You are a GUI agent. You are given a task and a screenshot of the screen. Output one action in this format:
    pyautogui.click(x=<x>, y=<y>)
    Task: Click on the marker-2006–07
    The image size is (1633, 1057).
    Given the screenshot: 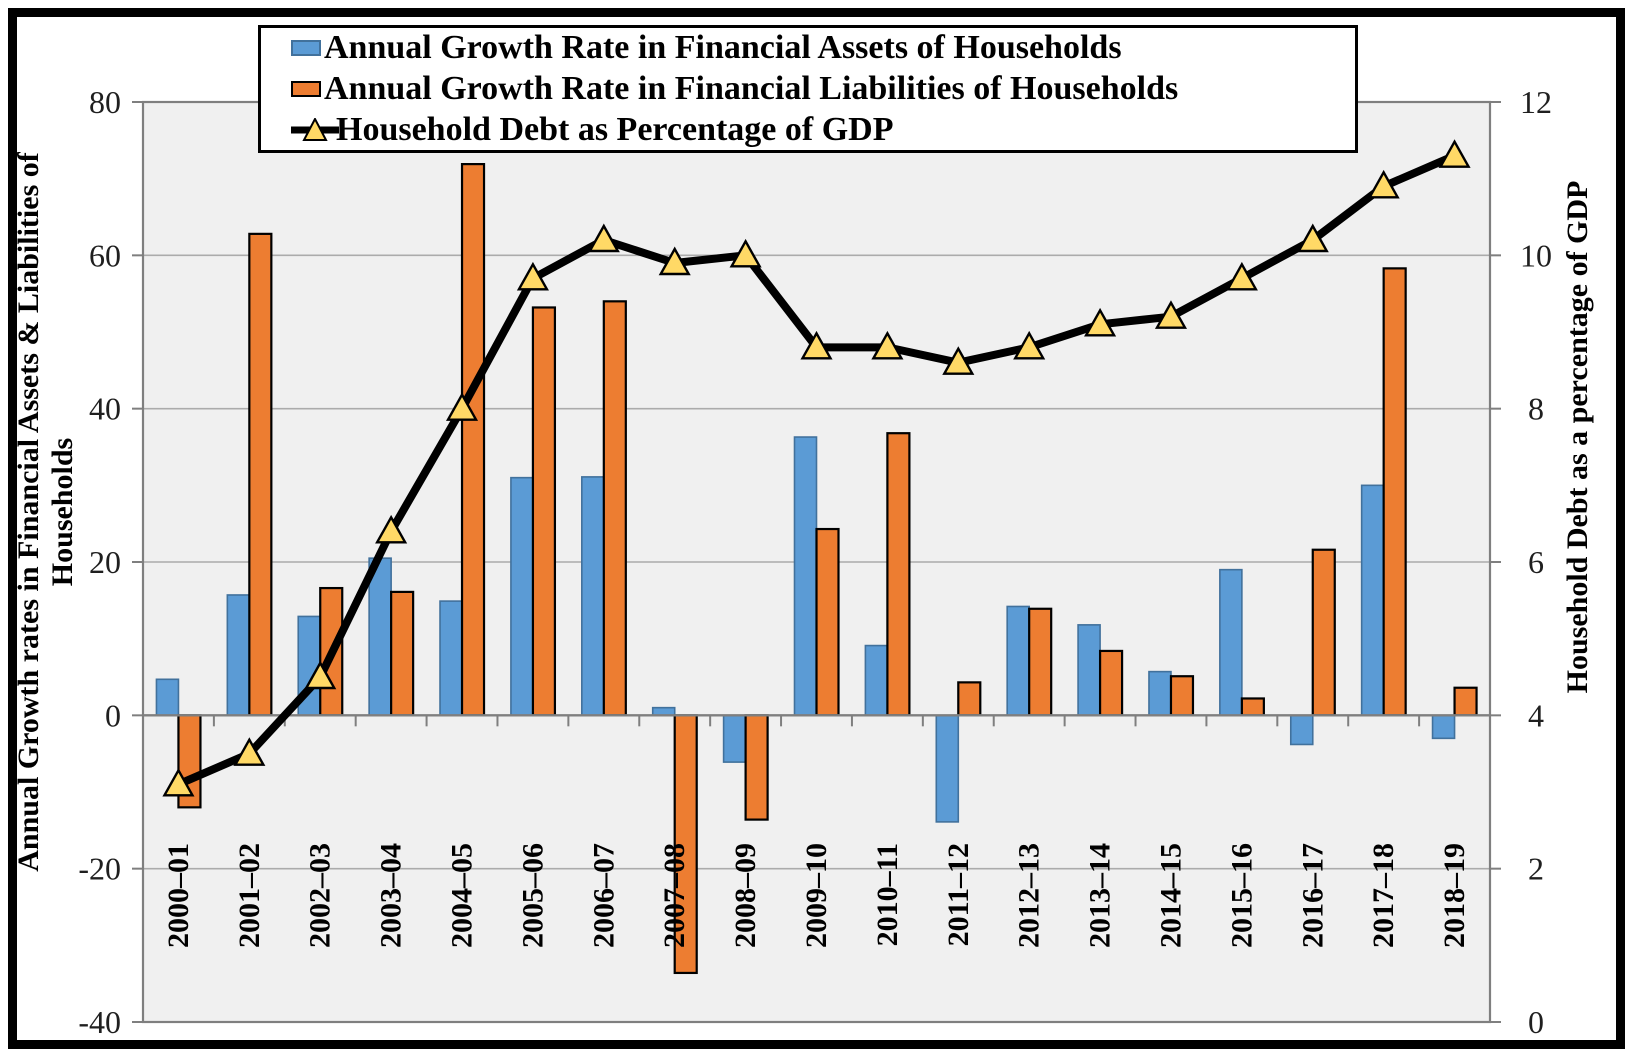 What is the action you would take?
    pyautogui.click(x=603, y=238)
    